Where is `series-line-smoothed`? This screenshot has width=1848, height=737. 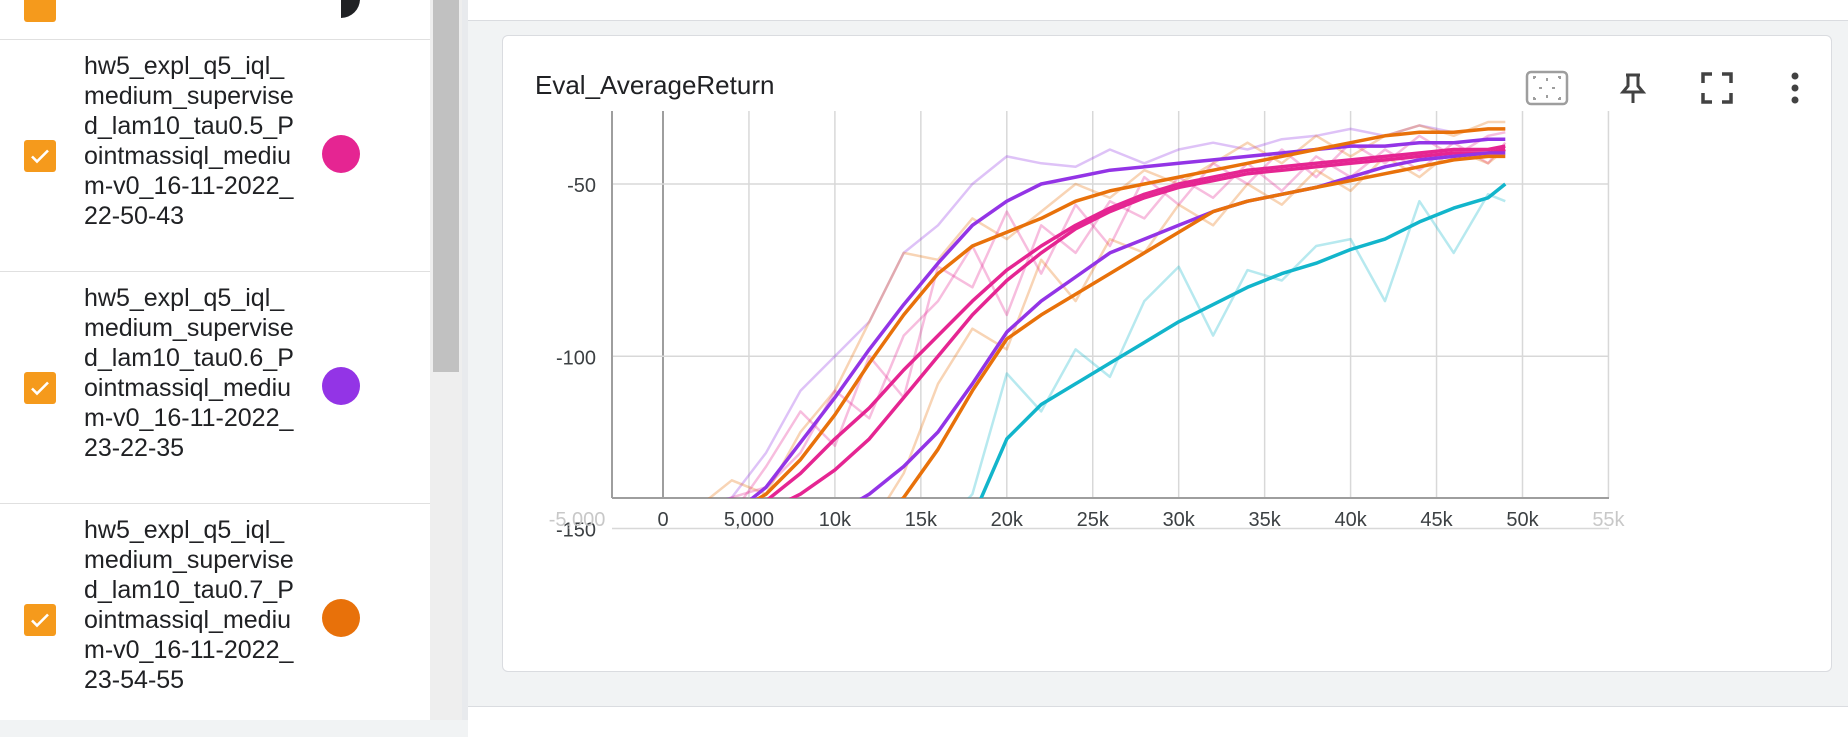 series-line-smoothed is located at coordinates (1243, 340).